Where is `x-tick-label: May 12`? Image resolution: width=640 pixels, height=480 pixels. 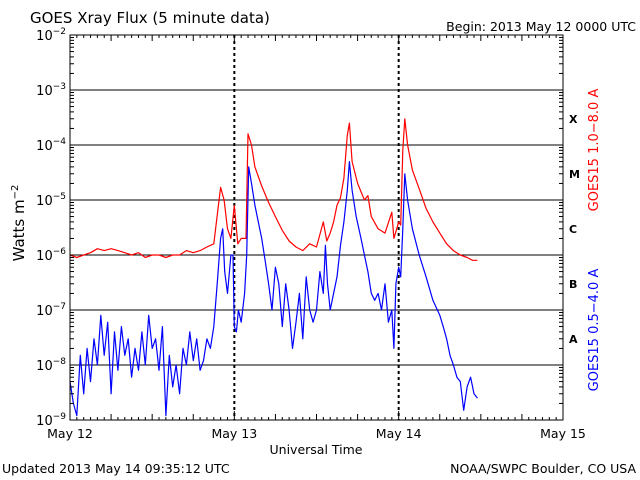 x-tick-label: May 12 is located at coordinates (70, 433).